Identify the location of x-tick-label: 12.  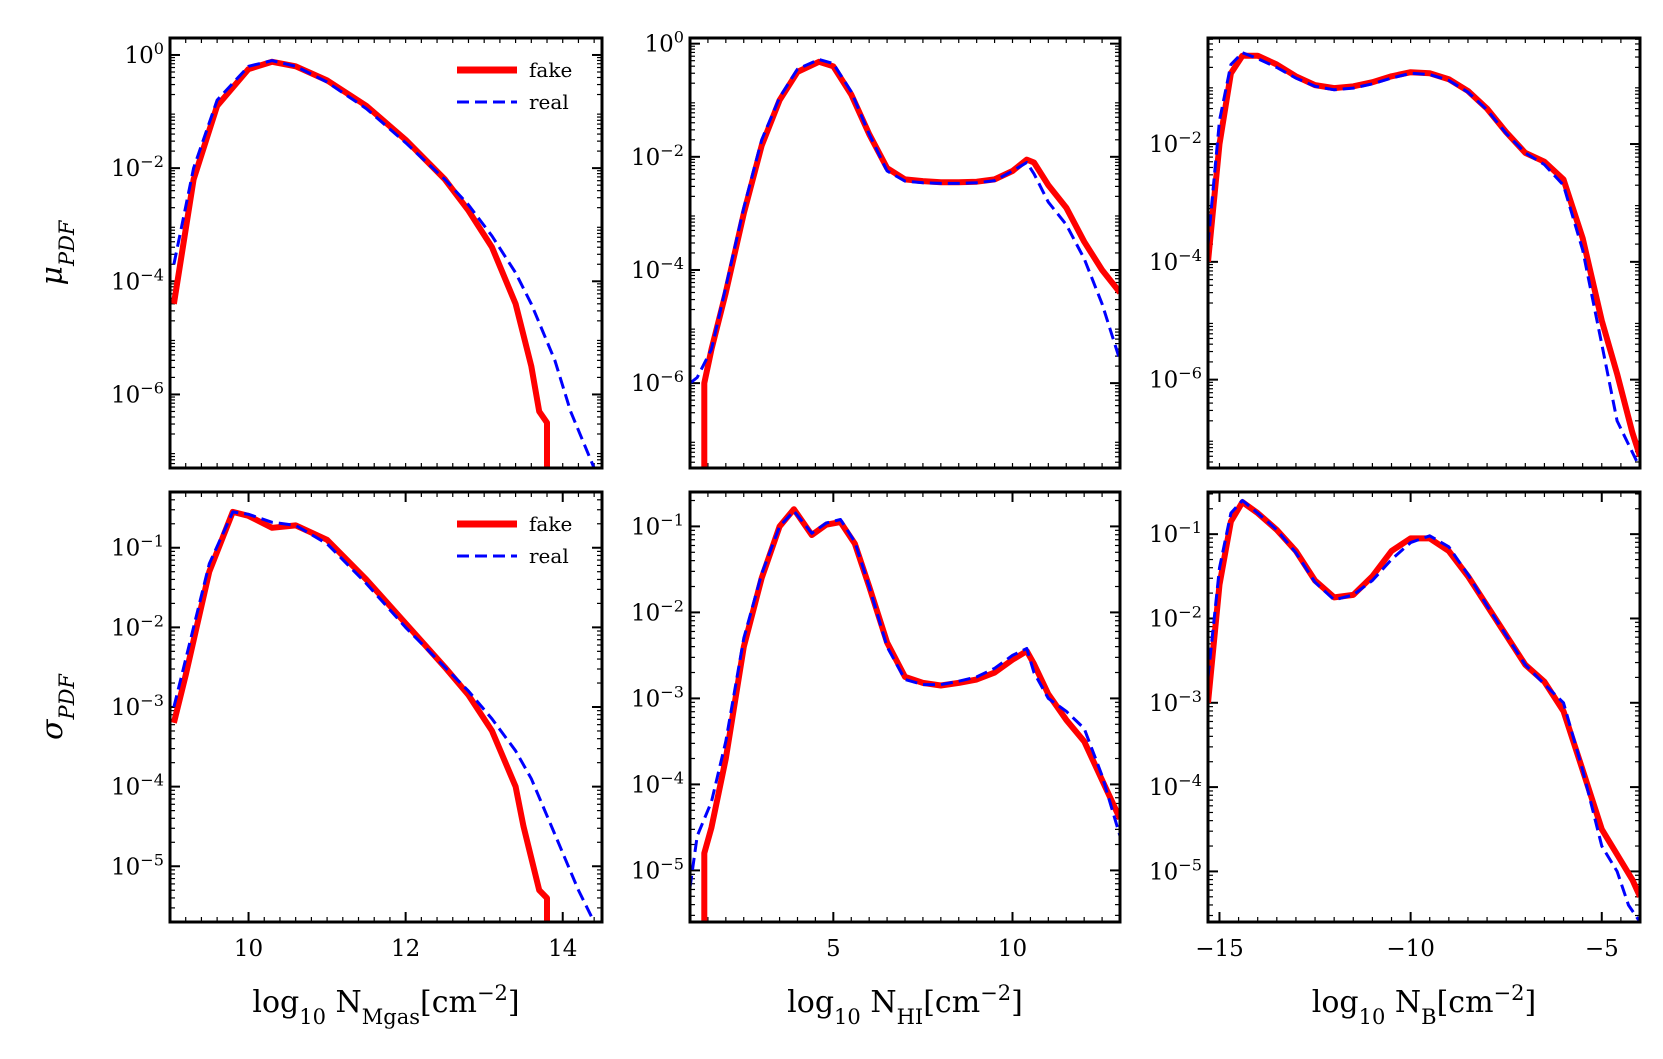
(405, 949).